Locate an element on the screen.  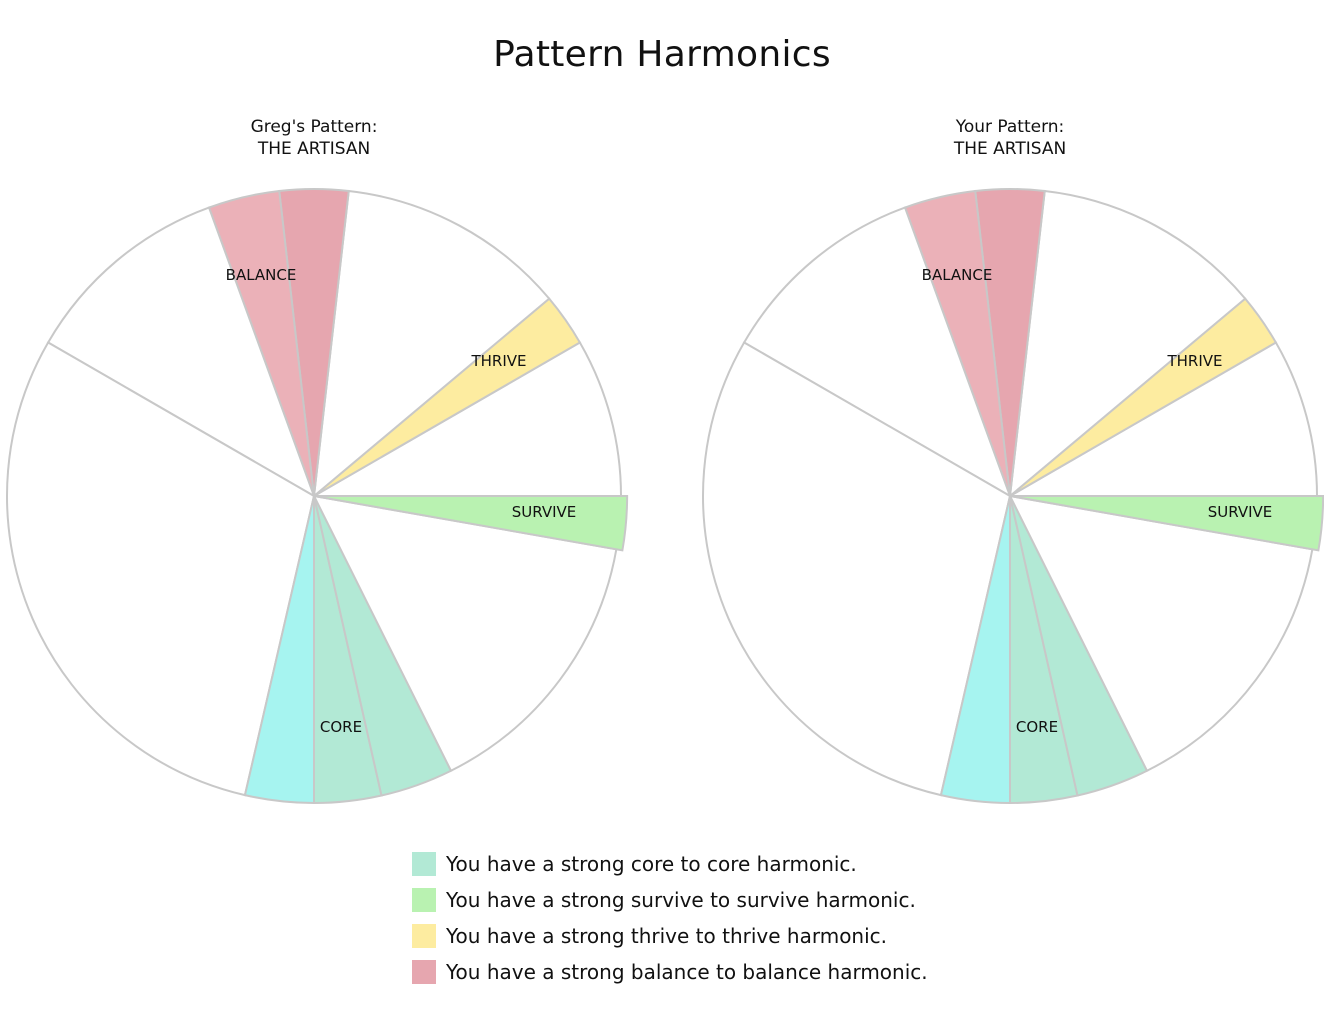
legend-text-core: You have a strong core to core harmonic. is located at coordinates (651, 864).